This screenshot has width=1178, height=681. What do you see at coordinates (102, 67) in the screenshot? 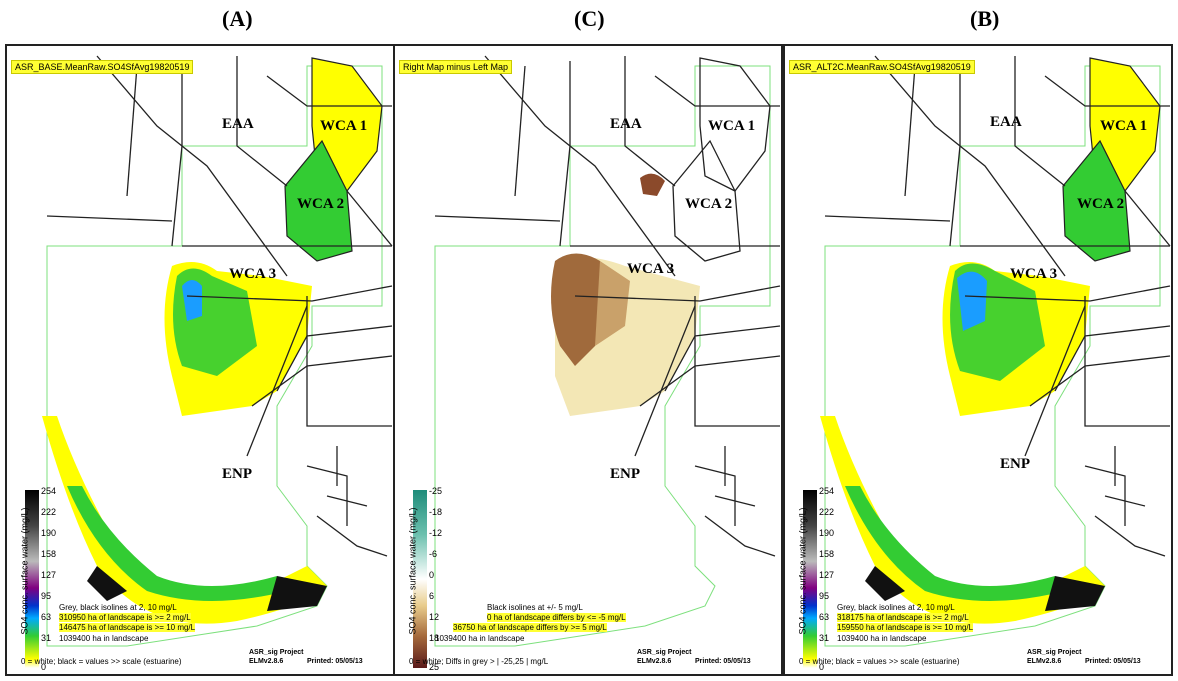
I see `panel-a-title: ASR_BASE.MeanRaw.SO4SfAvg19820519` at bounding box center [102, 67].